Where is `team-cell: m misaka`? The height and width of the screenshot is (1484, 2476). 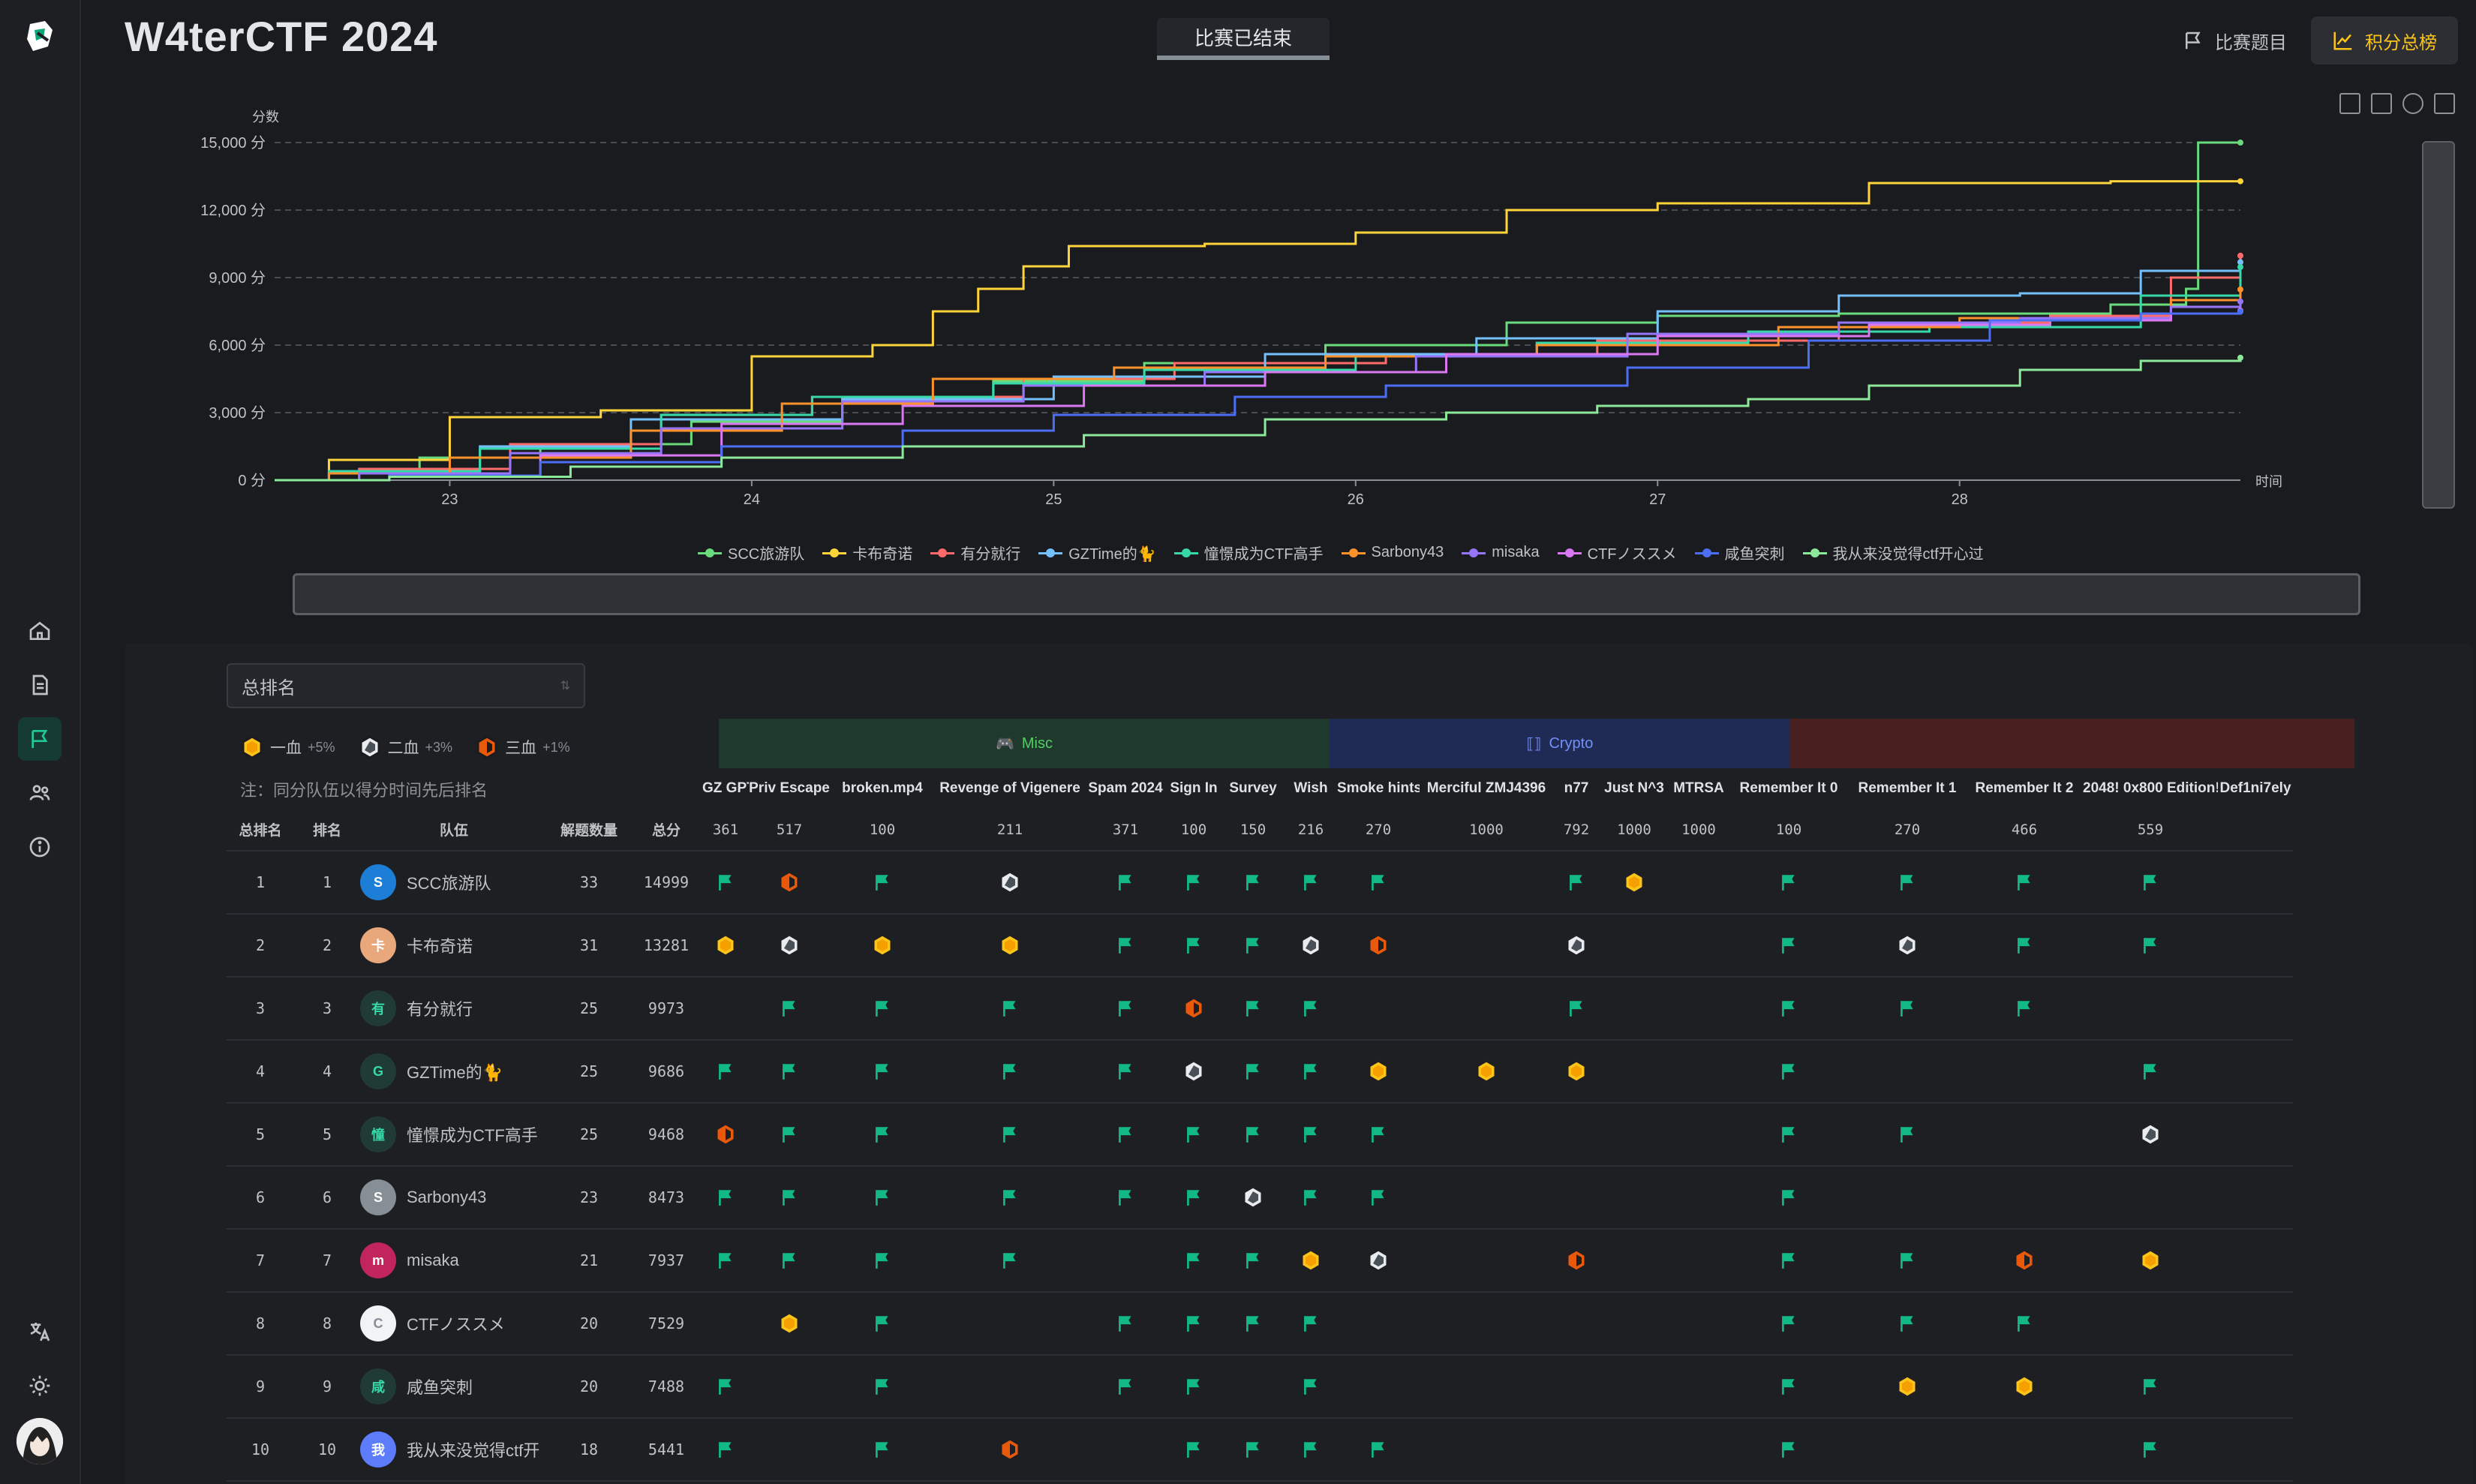 team-cell: m misaka is located at coordinates (454, 1261).